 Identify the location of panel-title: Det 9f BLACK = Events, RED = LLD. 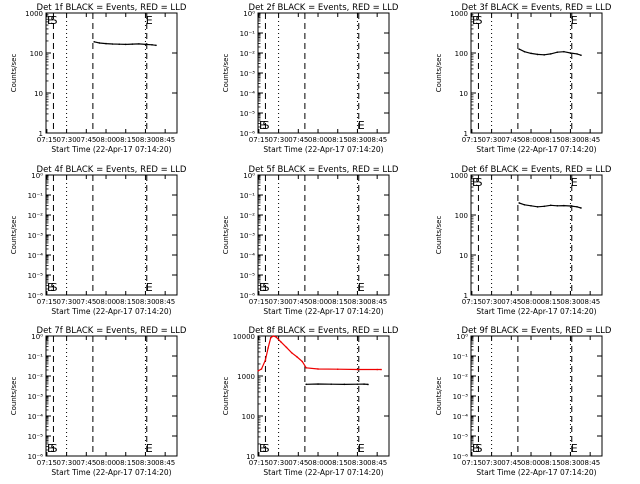
(537, 331).